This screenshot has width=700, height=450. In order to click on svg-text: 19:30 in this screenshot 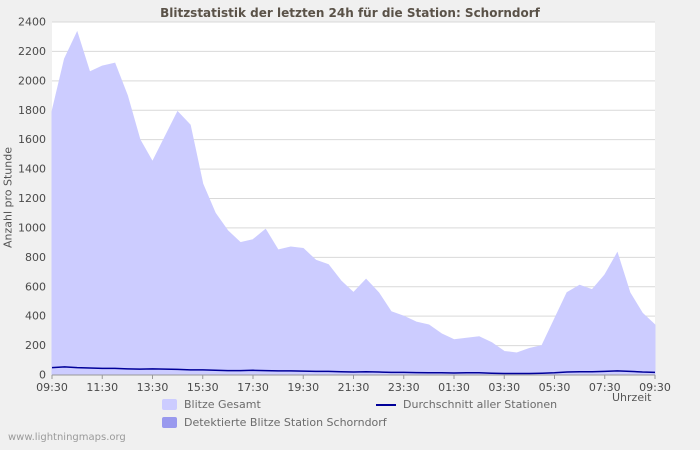, I will do `click(303, 387)`.